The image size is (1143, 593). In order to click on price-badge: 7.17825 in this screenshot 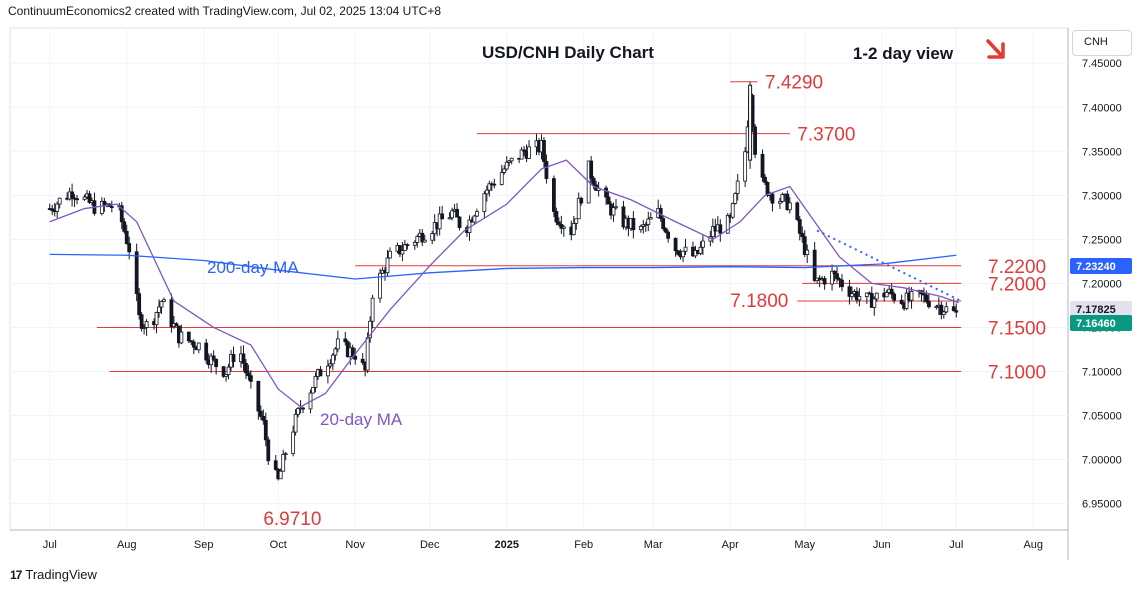, I will do `click(1101, 309)`.